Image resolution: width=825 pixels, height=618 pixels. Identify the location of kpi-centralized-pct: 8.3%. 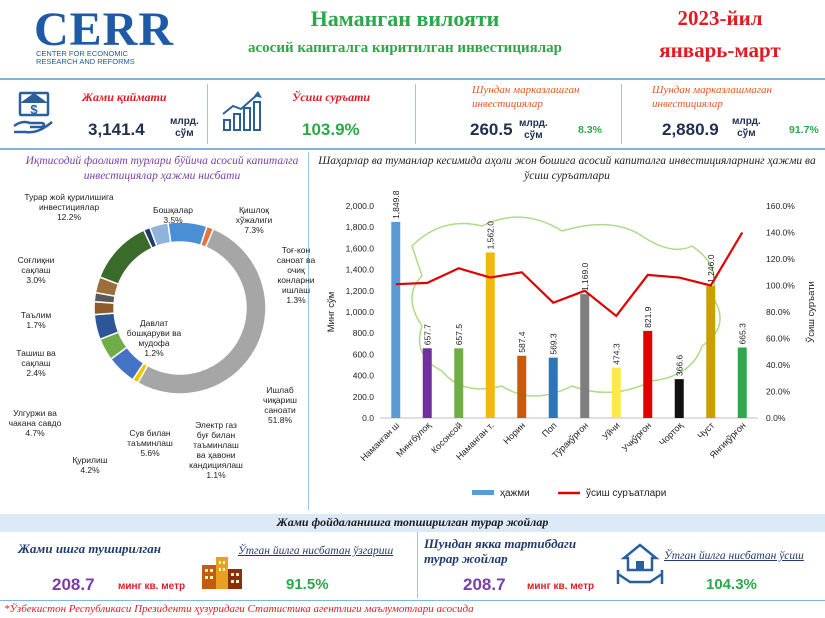
(590, 130).